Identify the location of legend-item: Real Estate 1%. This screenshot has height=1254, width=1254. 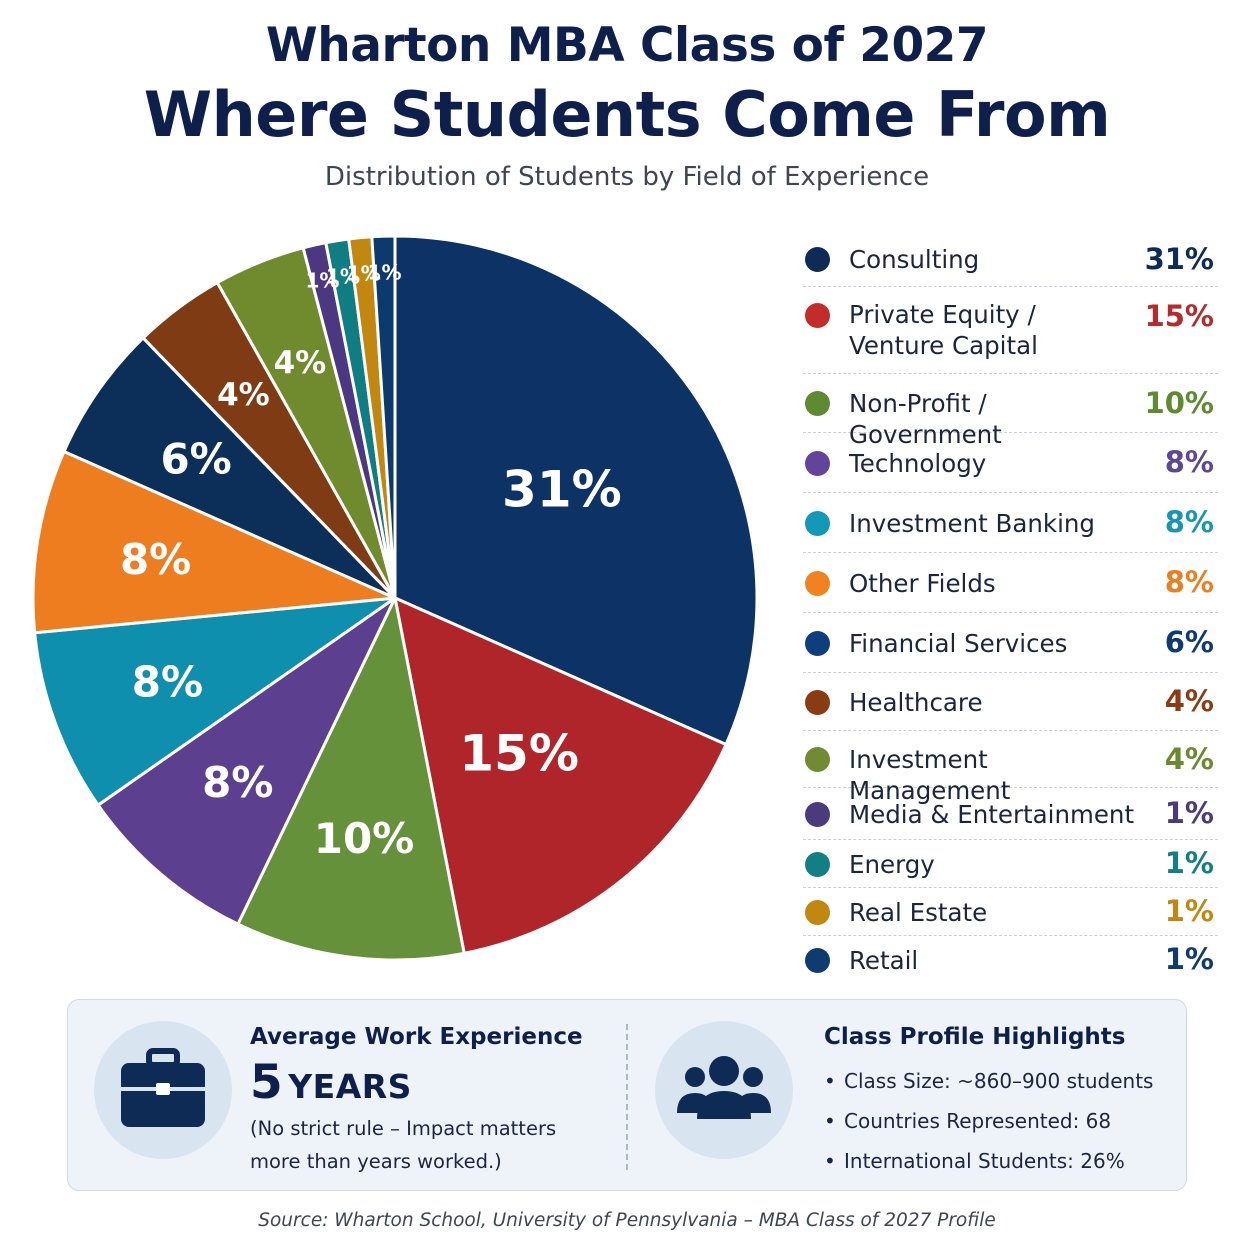
(1010, 912).